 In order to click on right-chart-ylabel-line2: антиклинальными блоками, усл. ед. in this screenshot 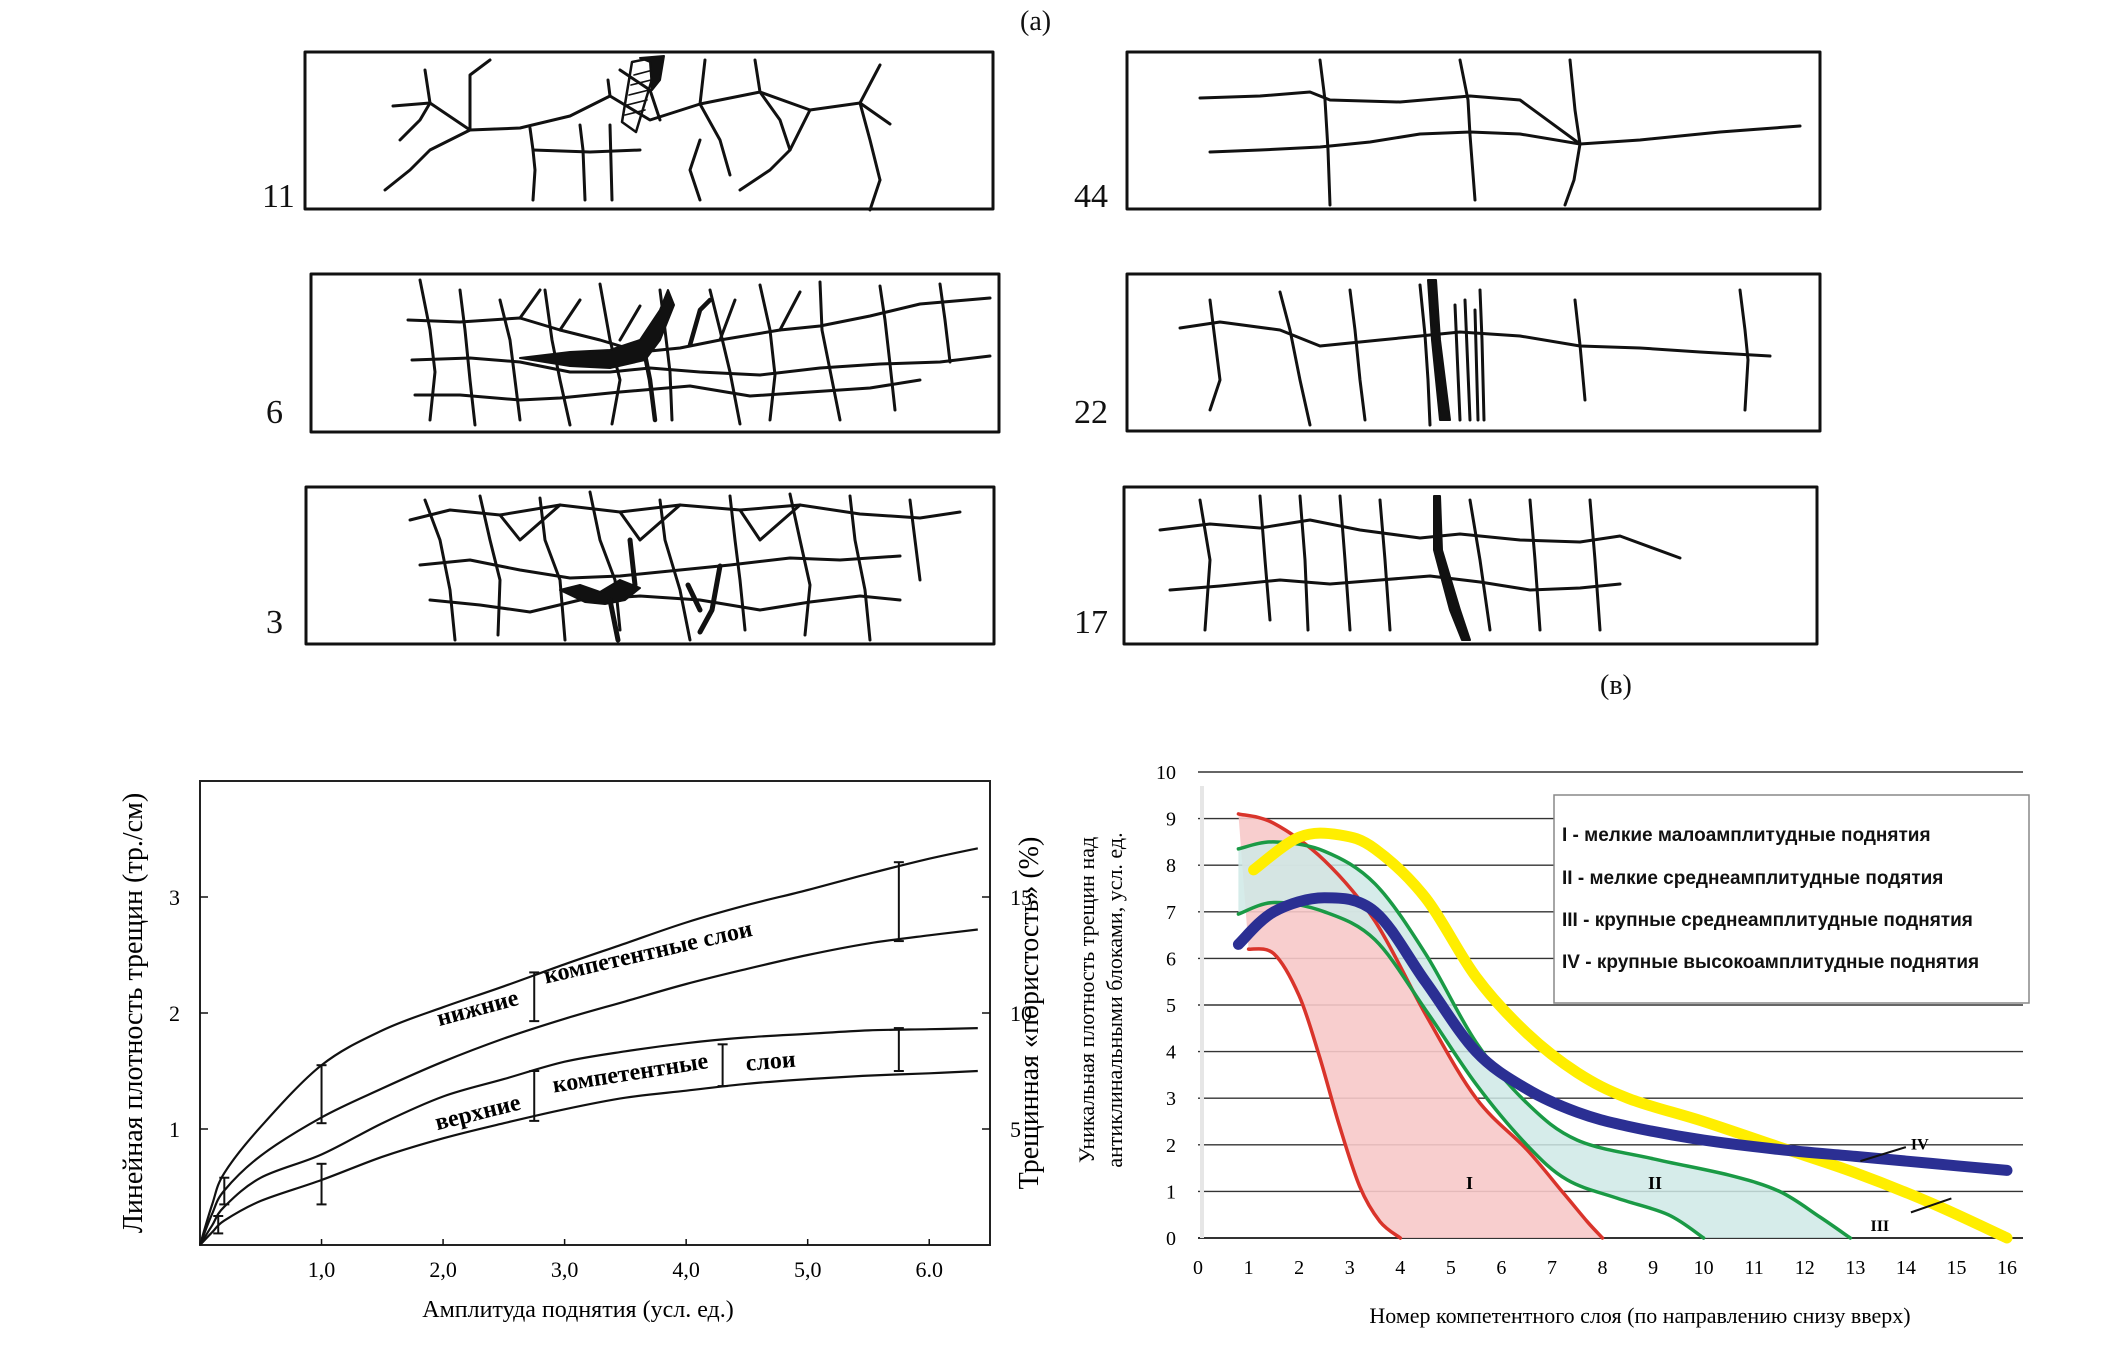, I will do `click(1114, 999)`.